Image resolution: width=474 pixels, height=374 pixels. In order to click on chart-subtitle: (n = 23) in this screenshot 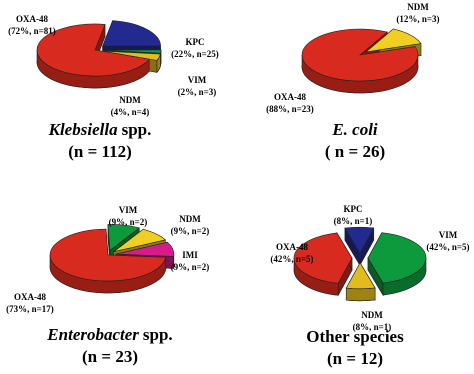, I will do `click(110, 356)`.